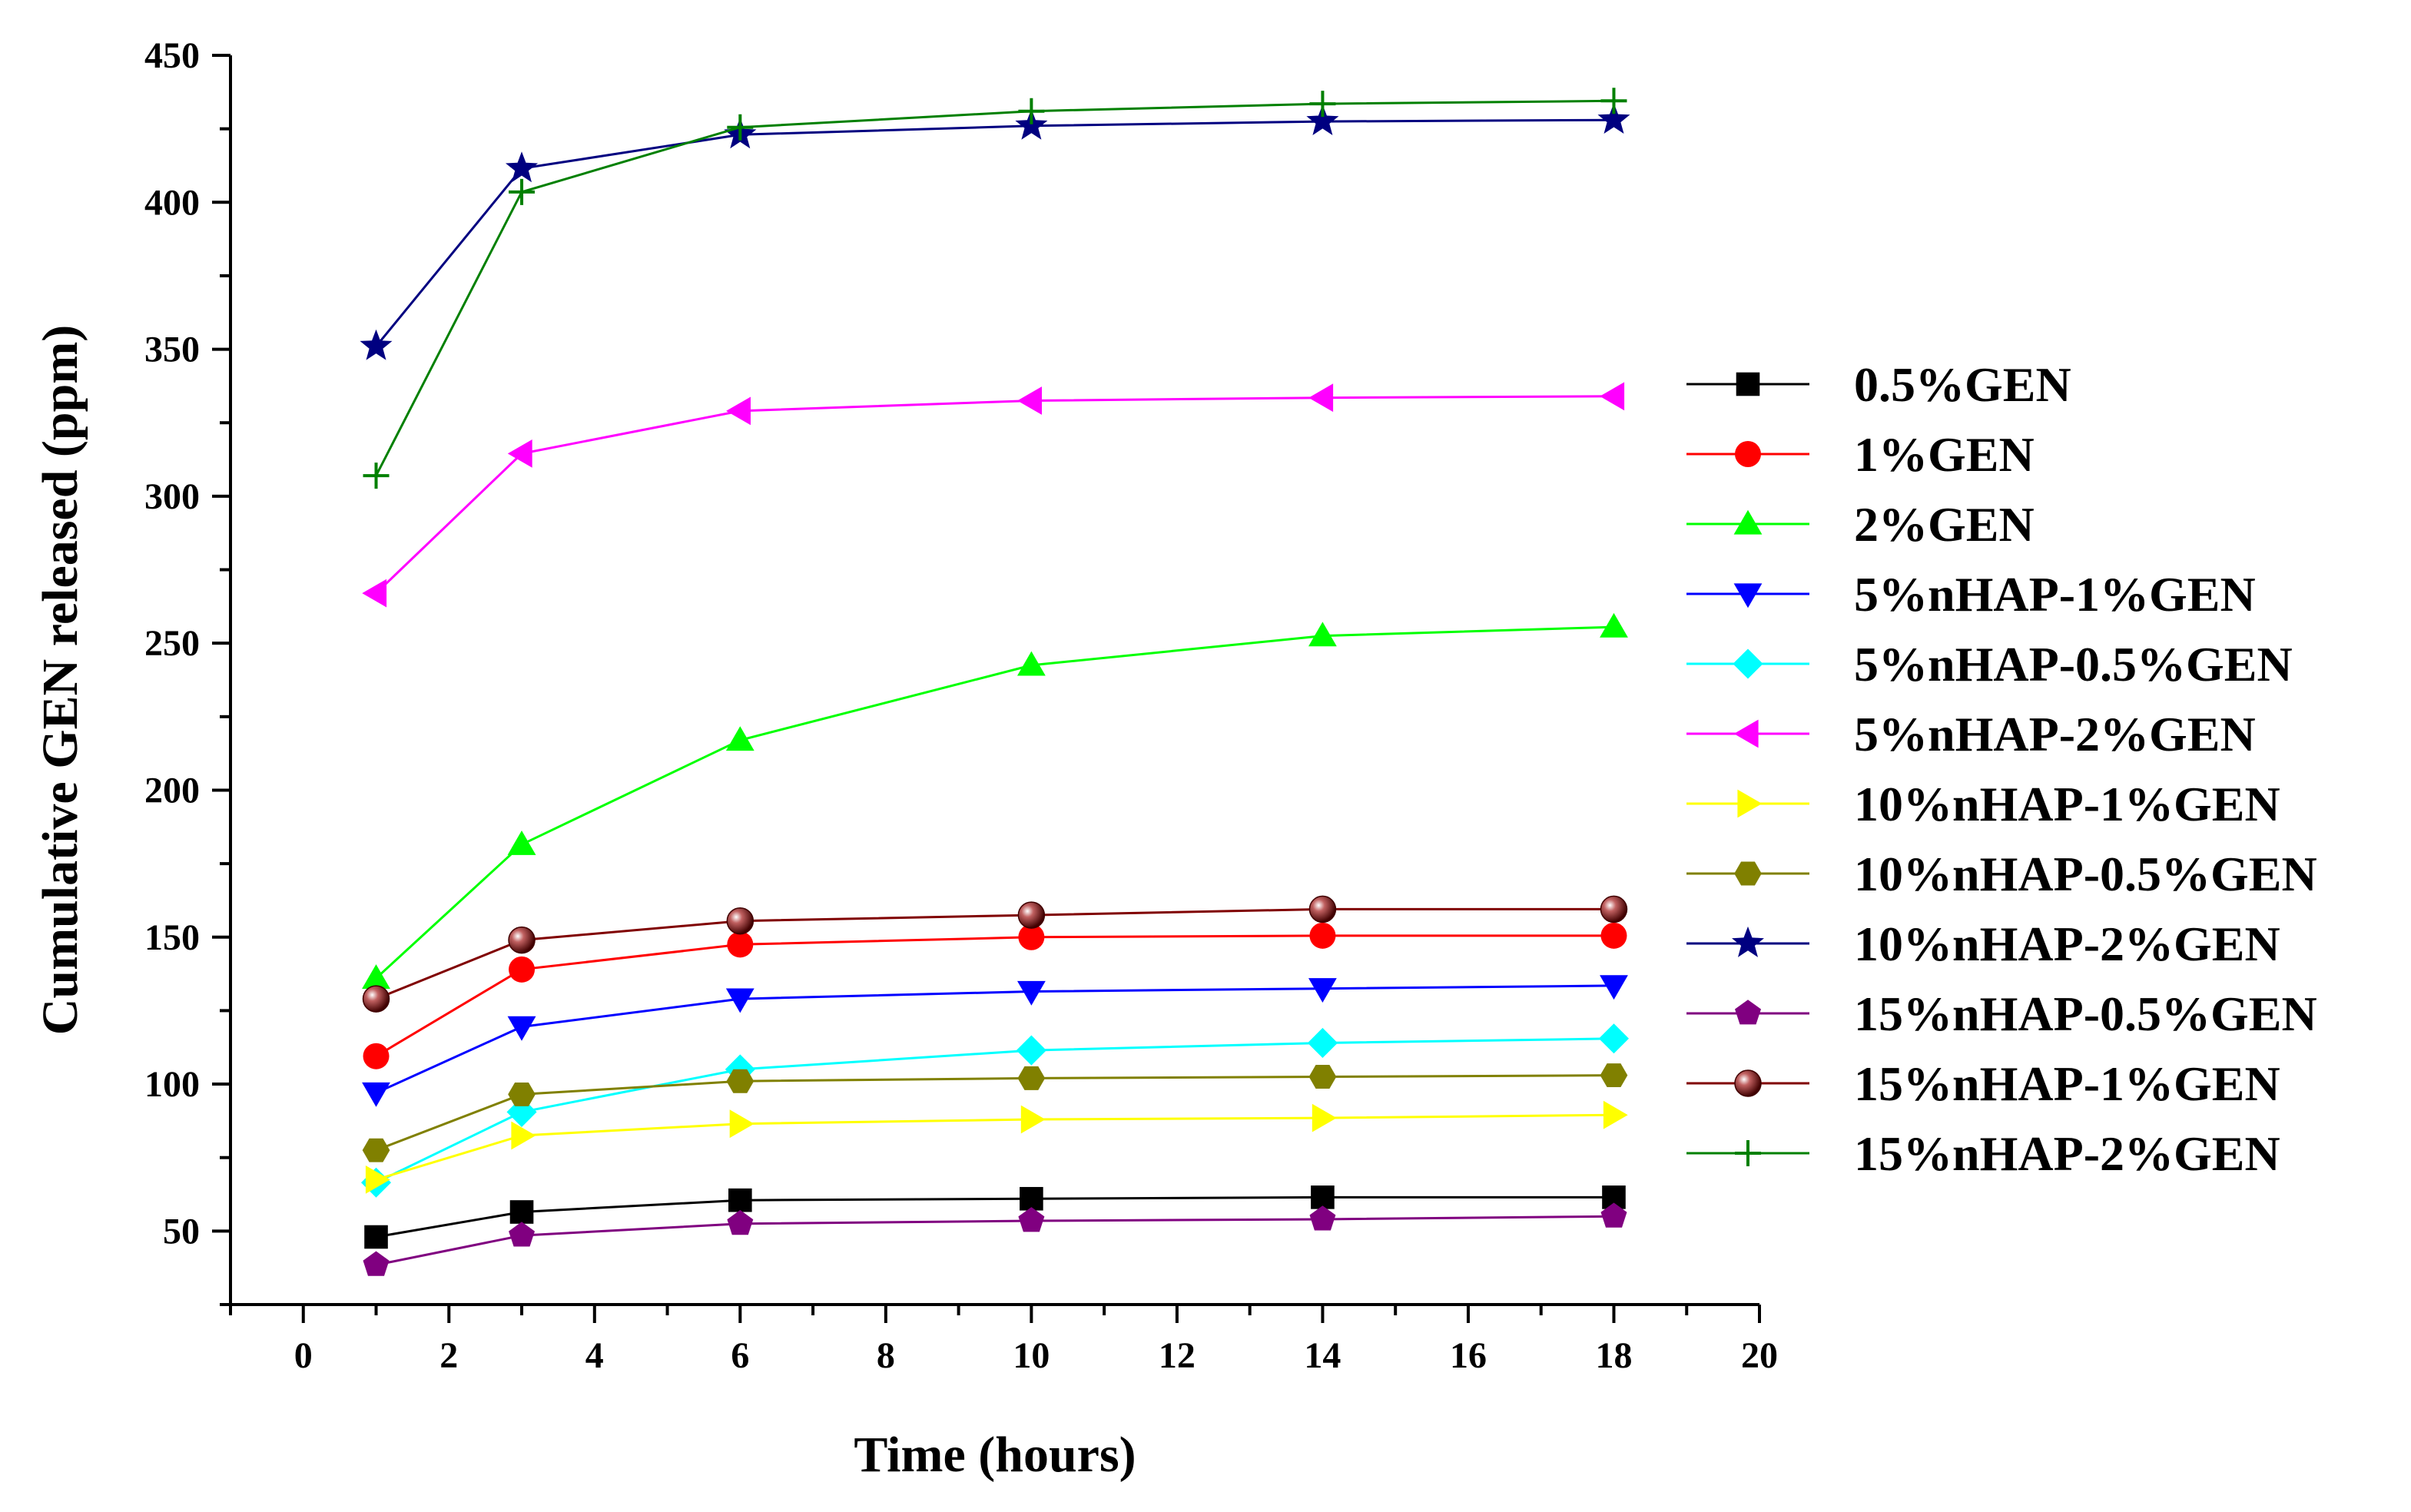  I want to click on x-tick-label: 16, so click(1468, 1356).